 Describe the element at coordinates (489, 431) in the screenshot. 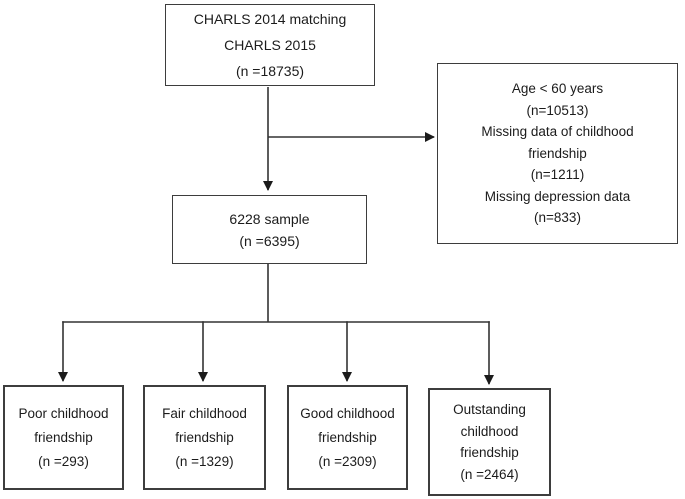

I see `box-text-line: childhood` at that location.